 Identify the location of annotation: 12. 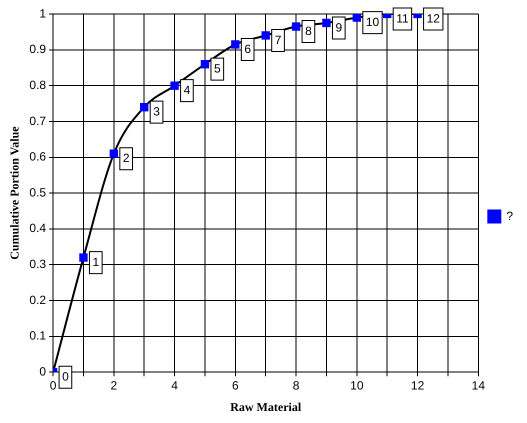
(433, 18).